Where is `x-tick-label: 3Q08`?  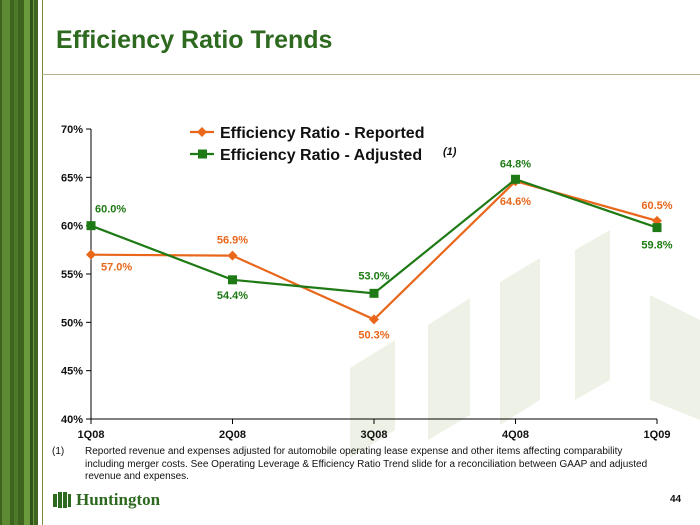 x-tick-label: 3Q08 is located at coordinates (374, 435).